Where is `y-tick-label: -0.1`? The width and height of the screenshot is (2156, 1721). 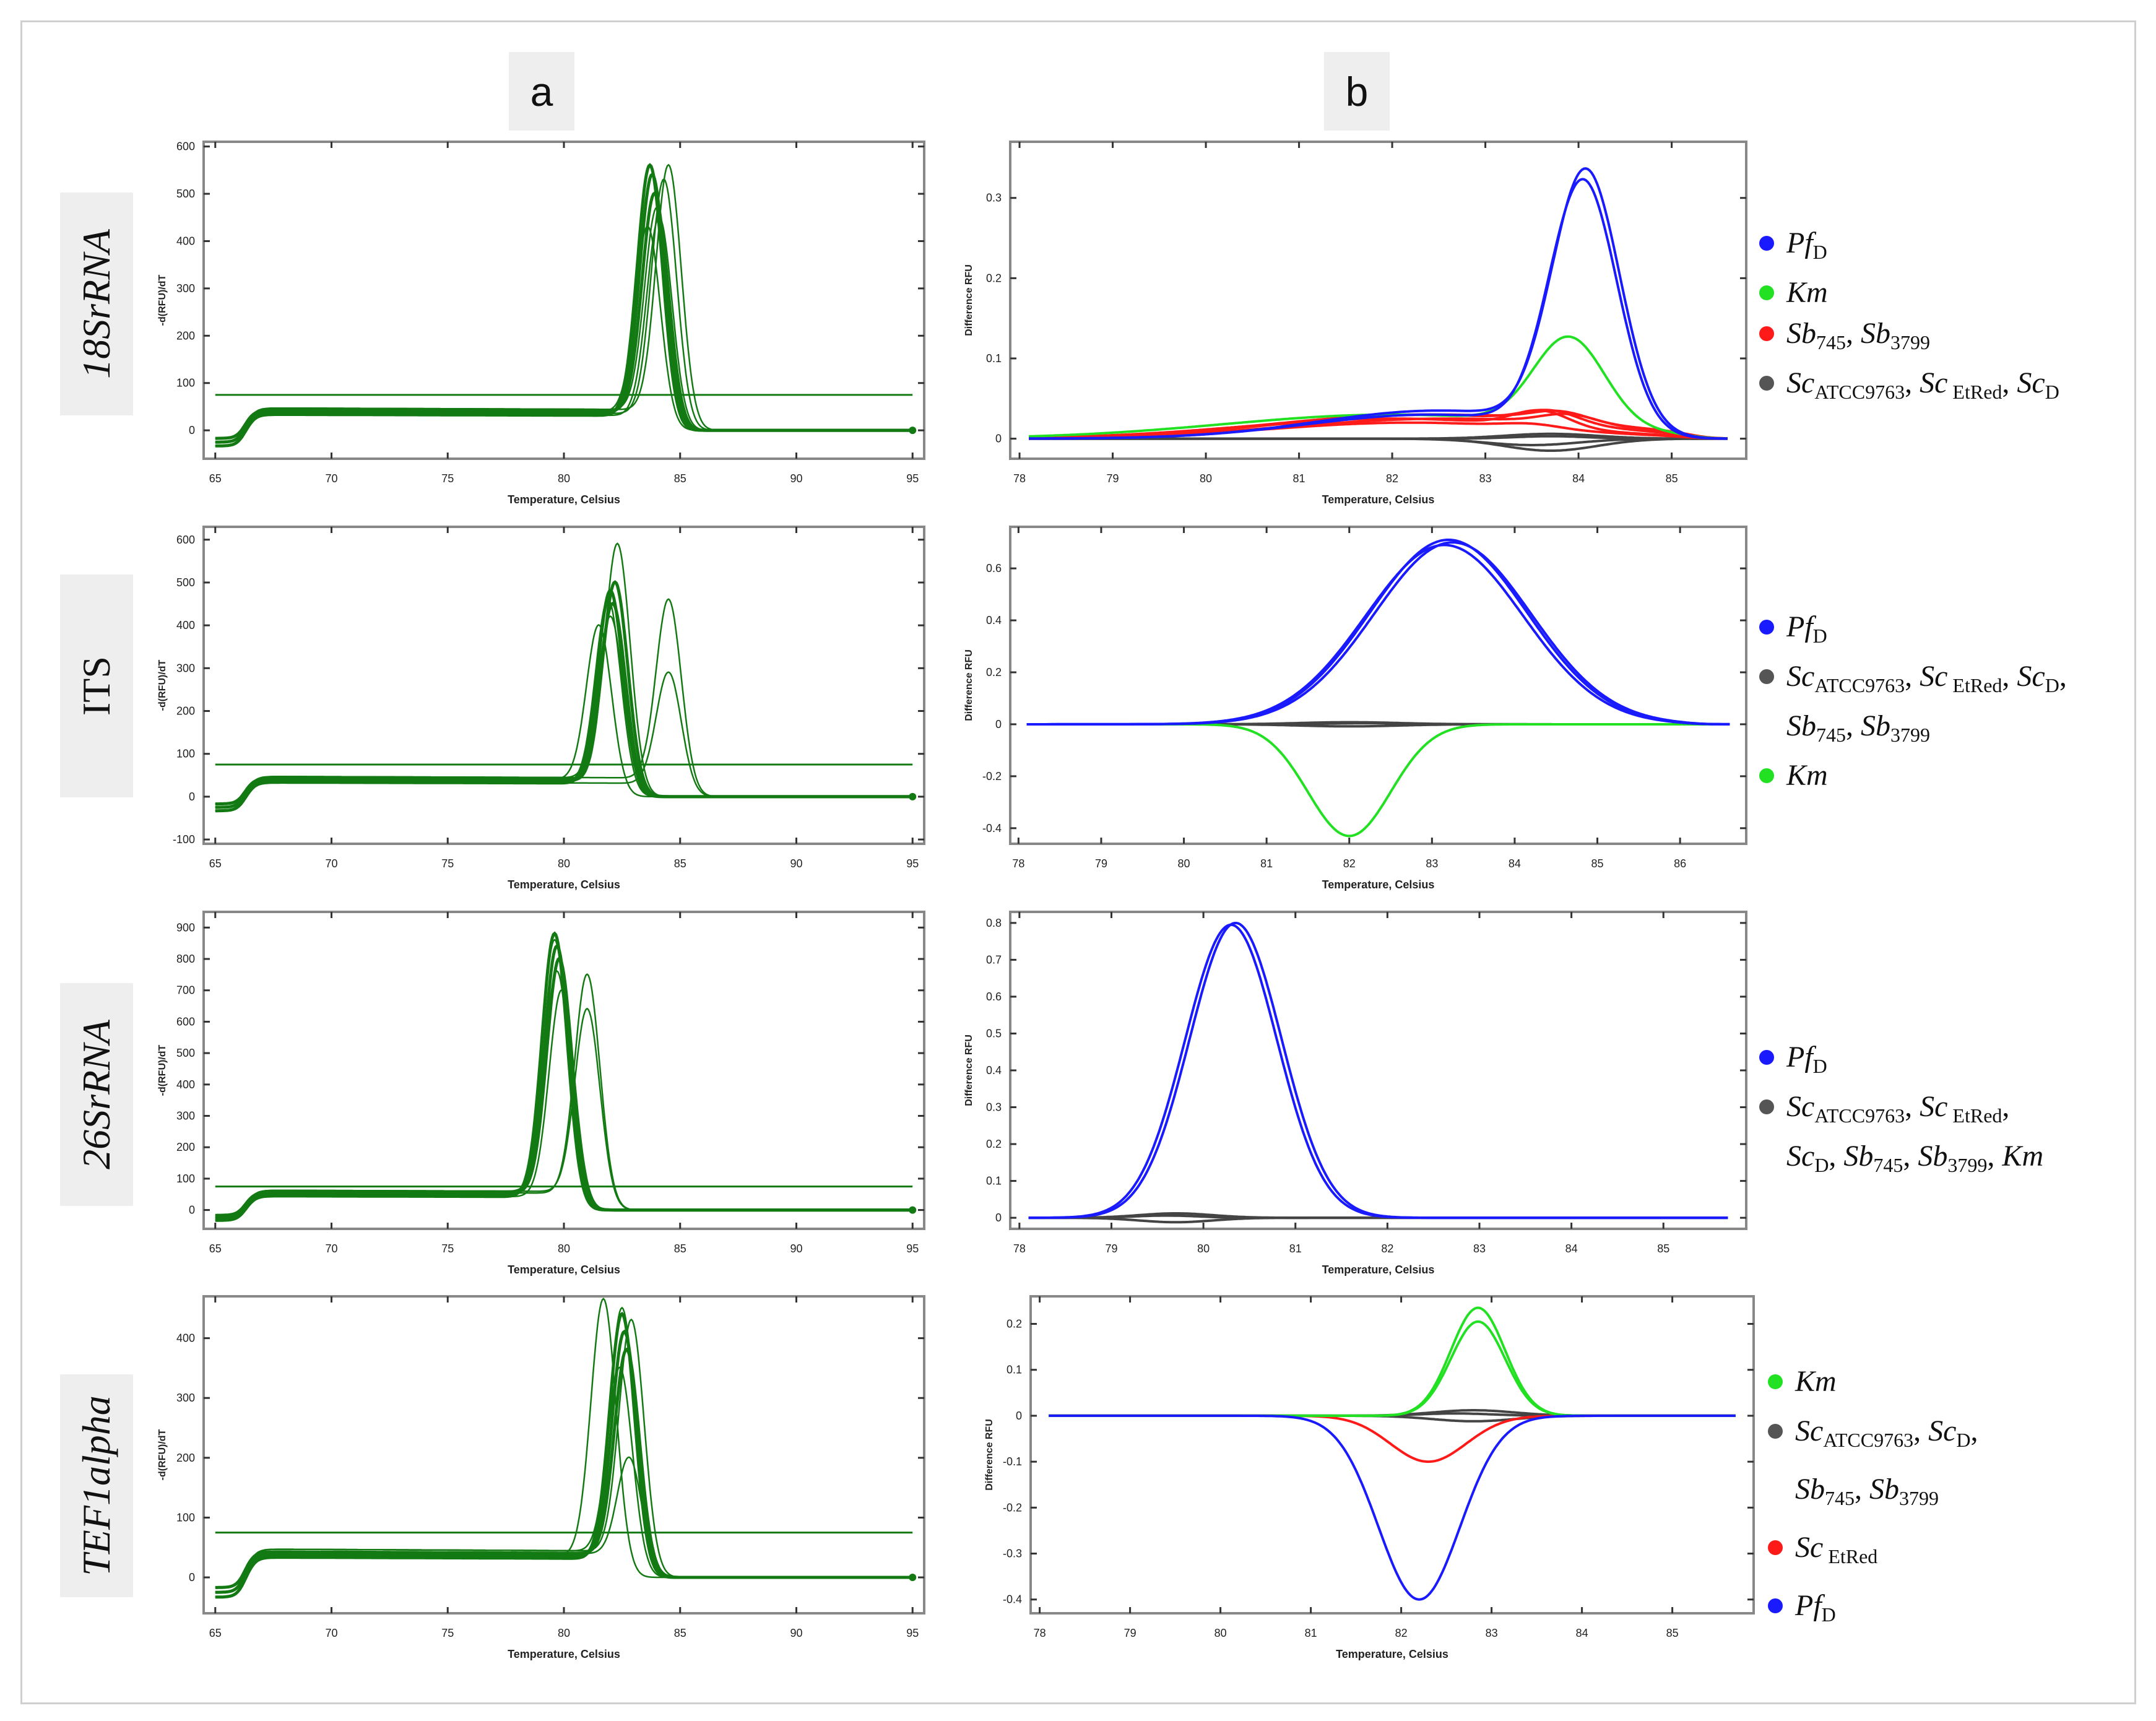 y-tick-label: -0.1 is located at coordinates (1012, 1461).